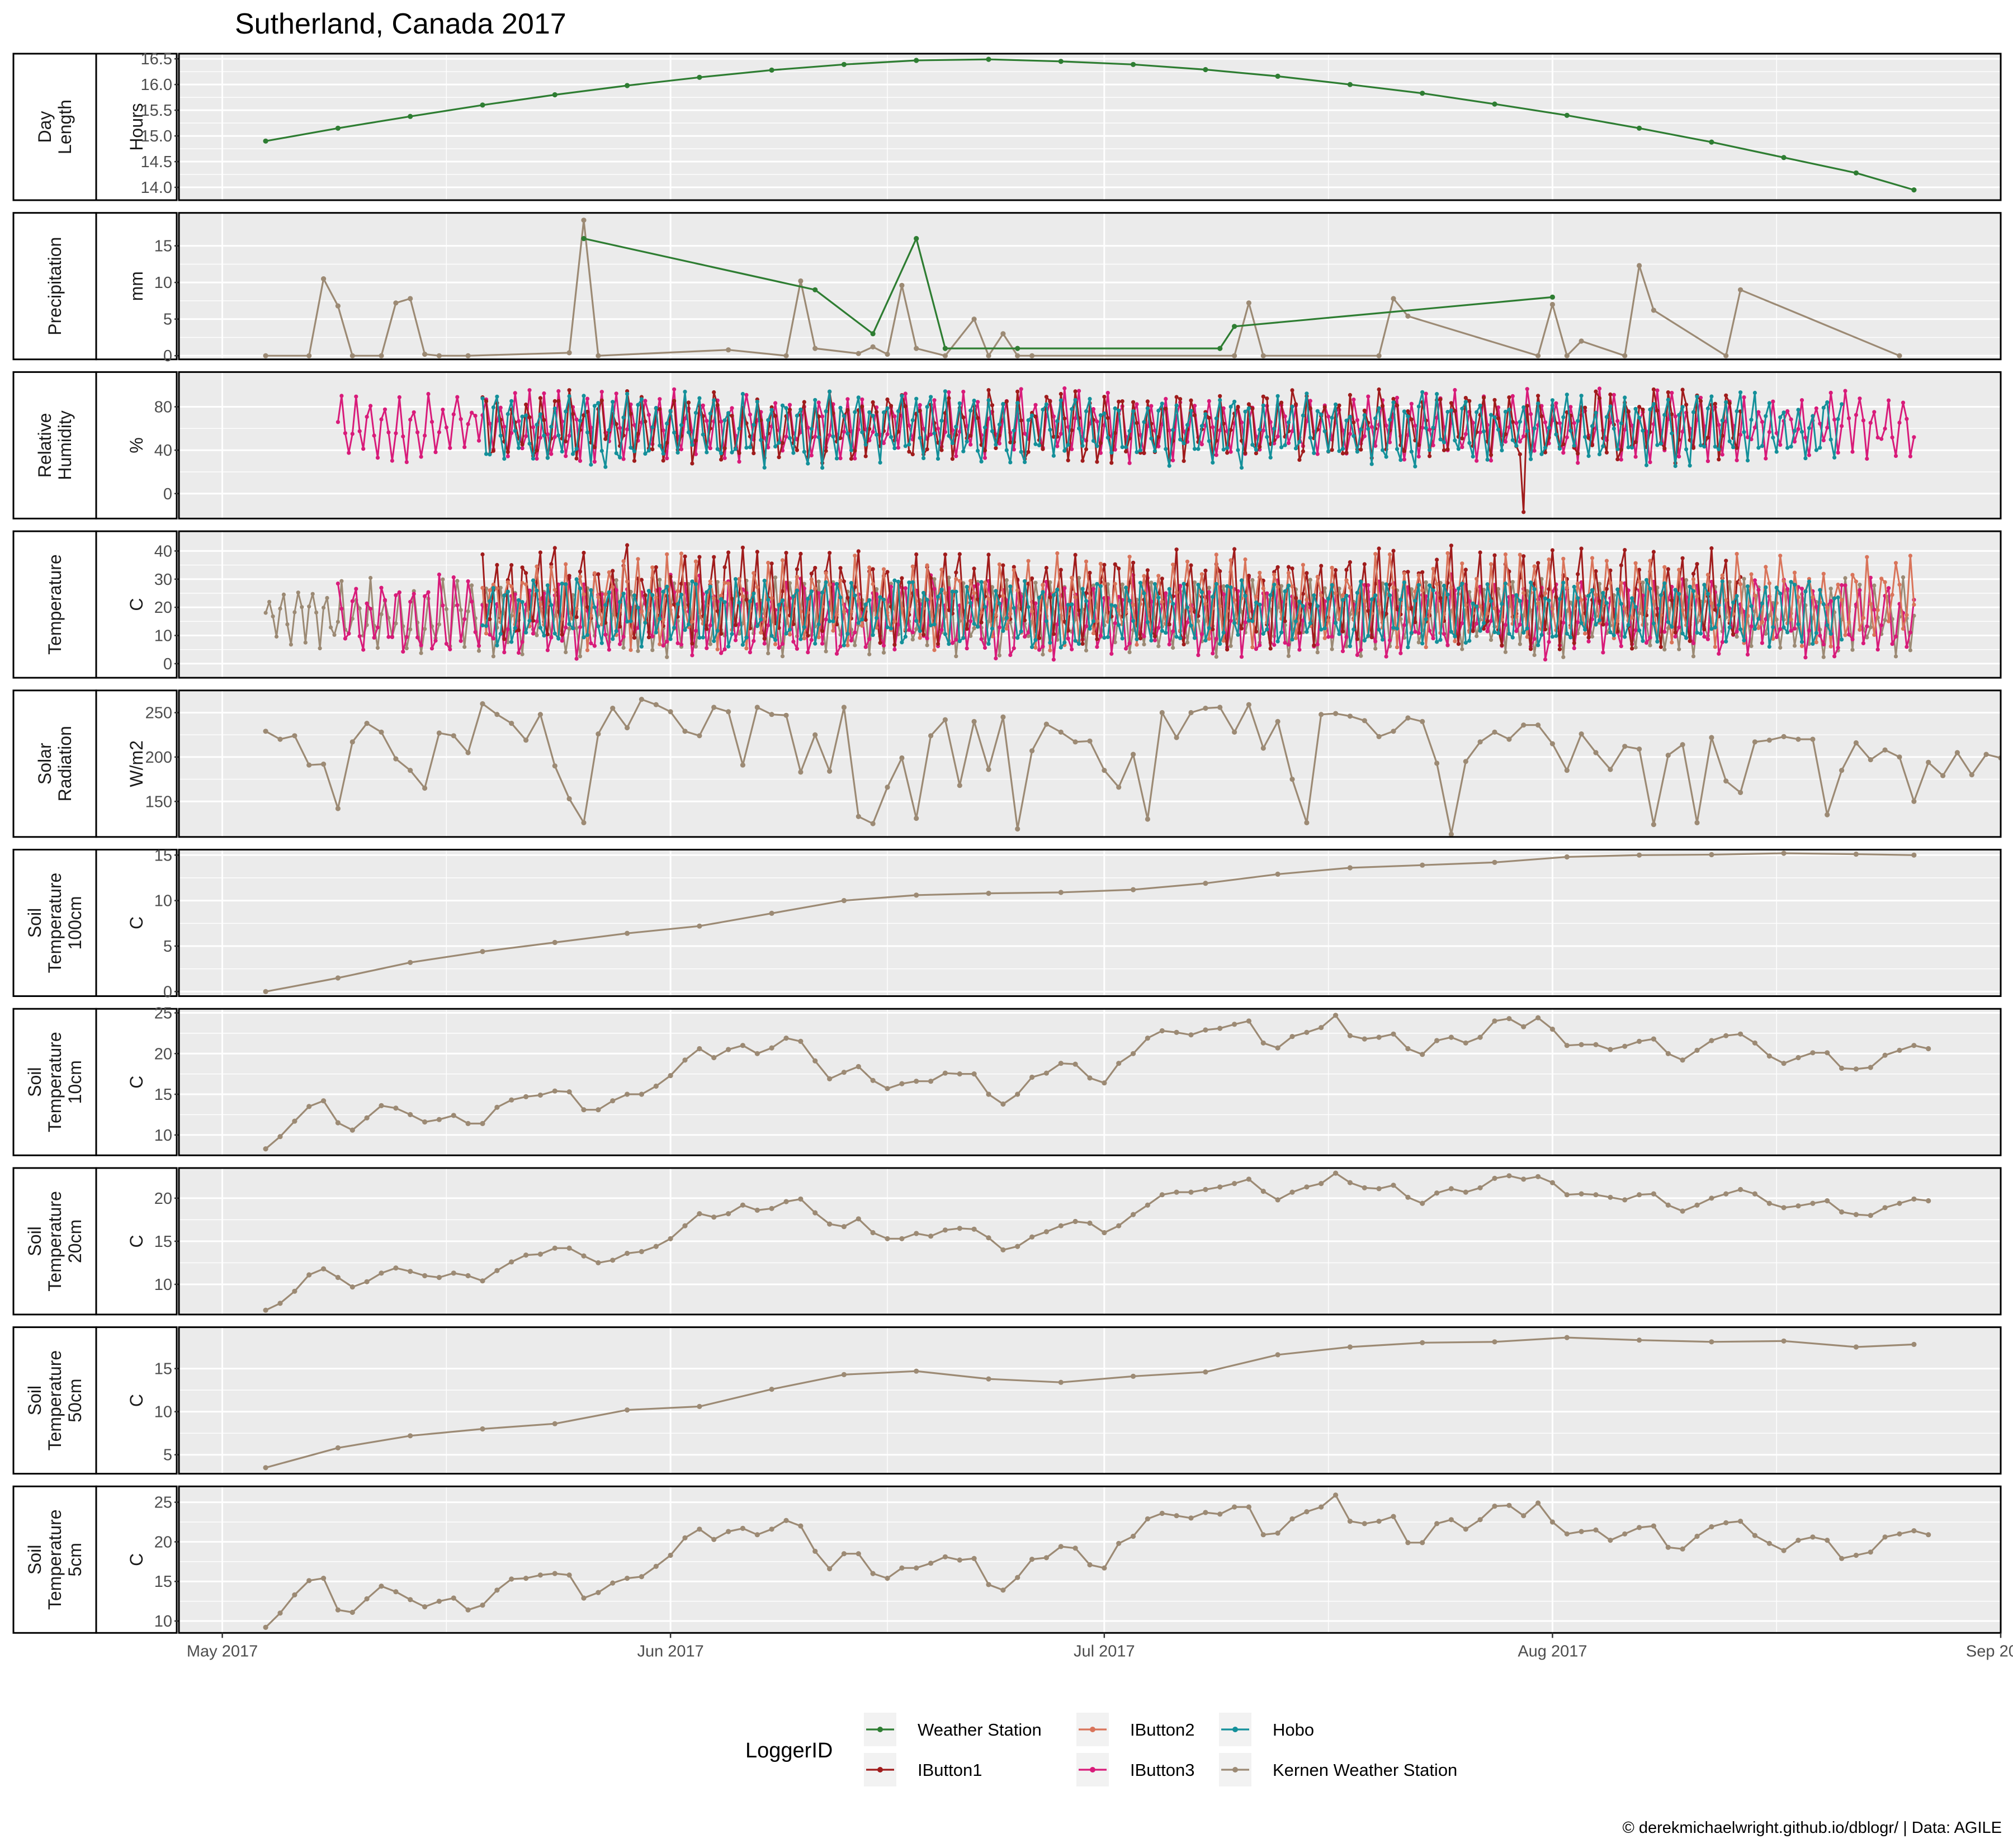 This screenshot has width=2013, height=1848. I want to click on strip-variable-line: 100cm, so click(75, 922).